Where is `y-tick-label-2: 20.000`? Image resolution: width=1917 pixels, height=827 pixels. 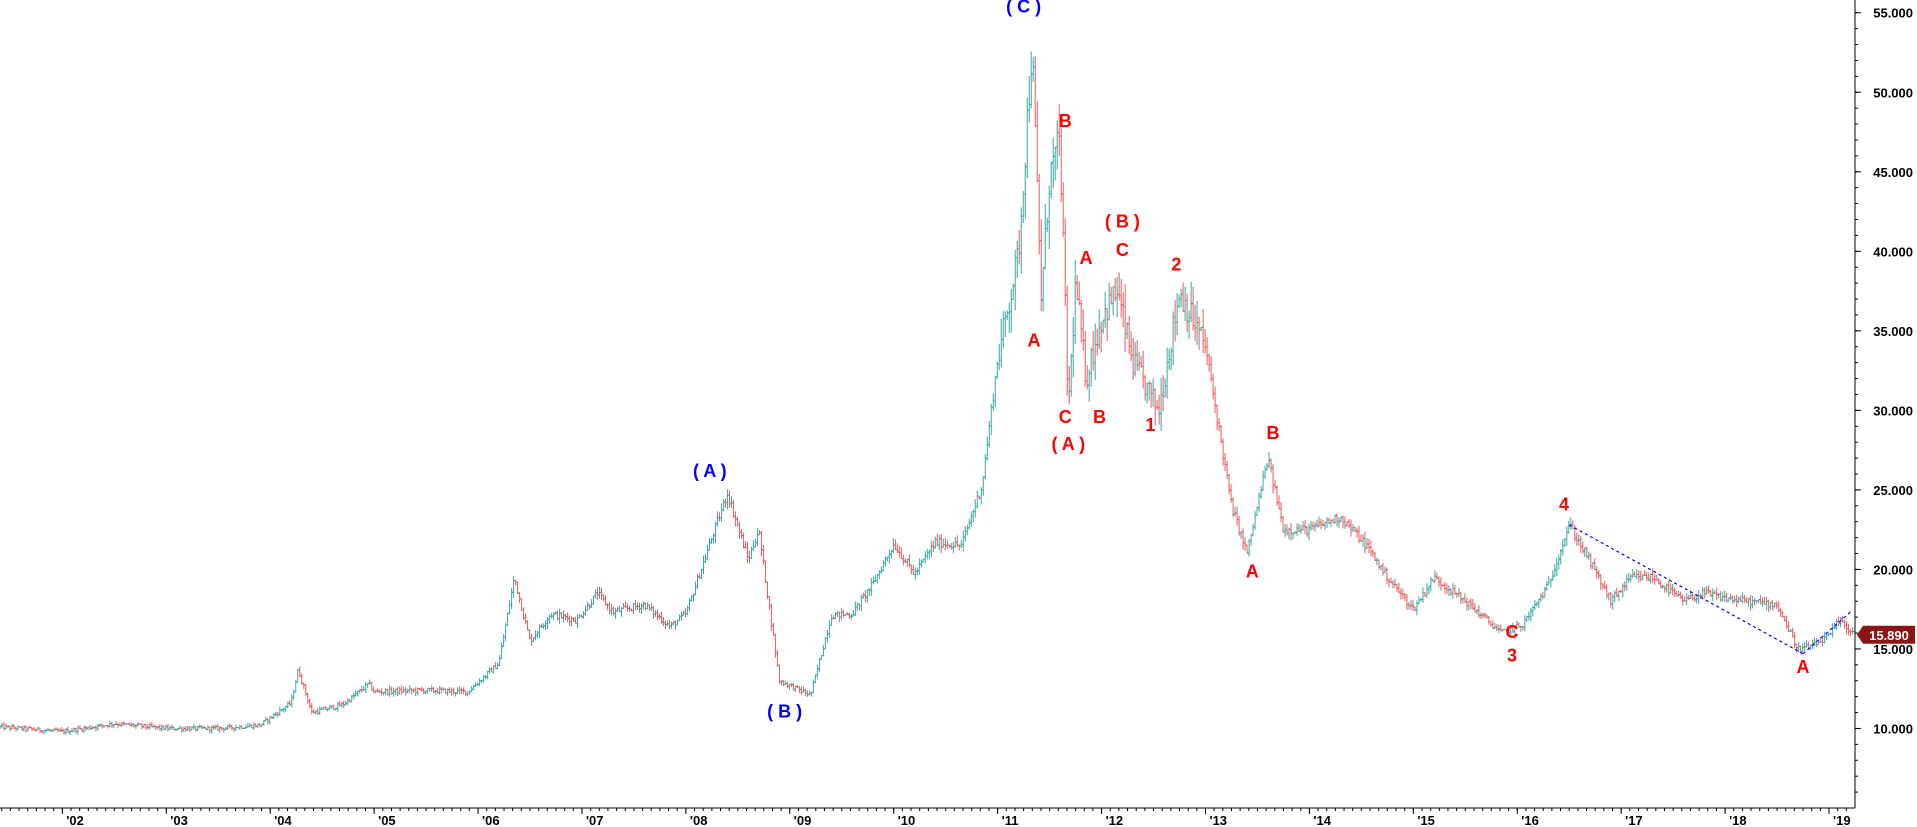
y-tick-label-2: 20.000 is located at coordinates (1893, 569).